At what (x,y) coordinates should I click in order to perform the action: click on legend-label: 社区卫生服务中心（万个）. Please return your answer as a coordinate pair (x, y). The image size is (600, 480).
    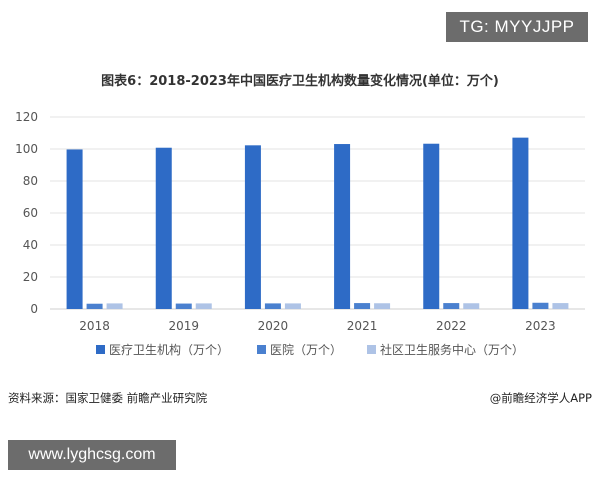
    Looking at the image, I should click on (452, 349).